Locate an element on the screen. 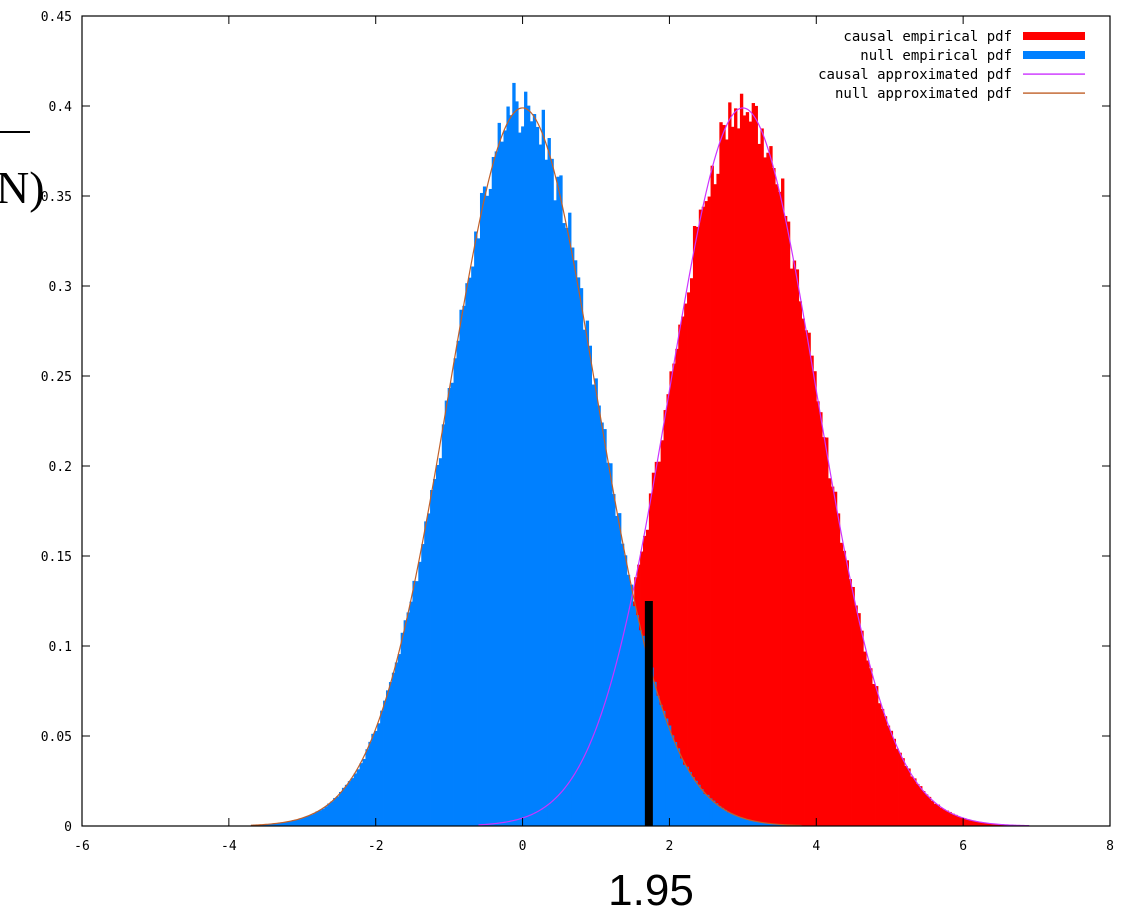 Image resolution: width=1124 pixels, height=913 pixels. y-tick-label: 0.2 is located at coordinates (60, 467).